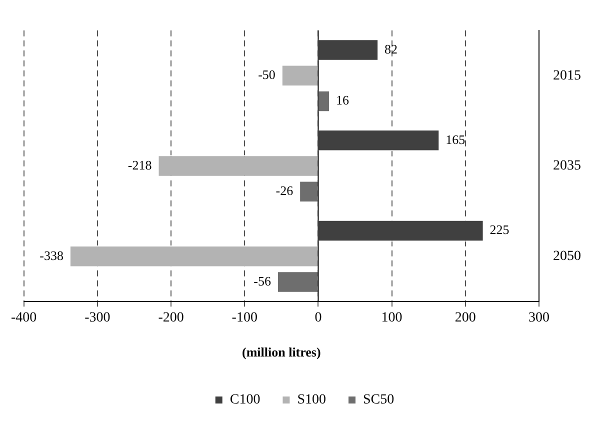  Describe the element at coordinates (391, 318) in the screenshot. I see `x-tick-label: 100` at that location.